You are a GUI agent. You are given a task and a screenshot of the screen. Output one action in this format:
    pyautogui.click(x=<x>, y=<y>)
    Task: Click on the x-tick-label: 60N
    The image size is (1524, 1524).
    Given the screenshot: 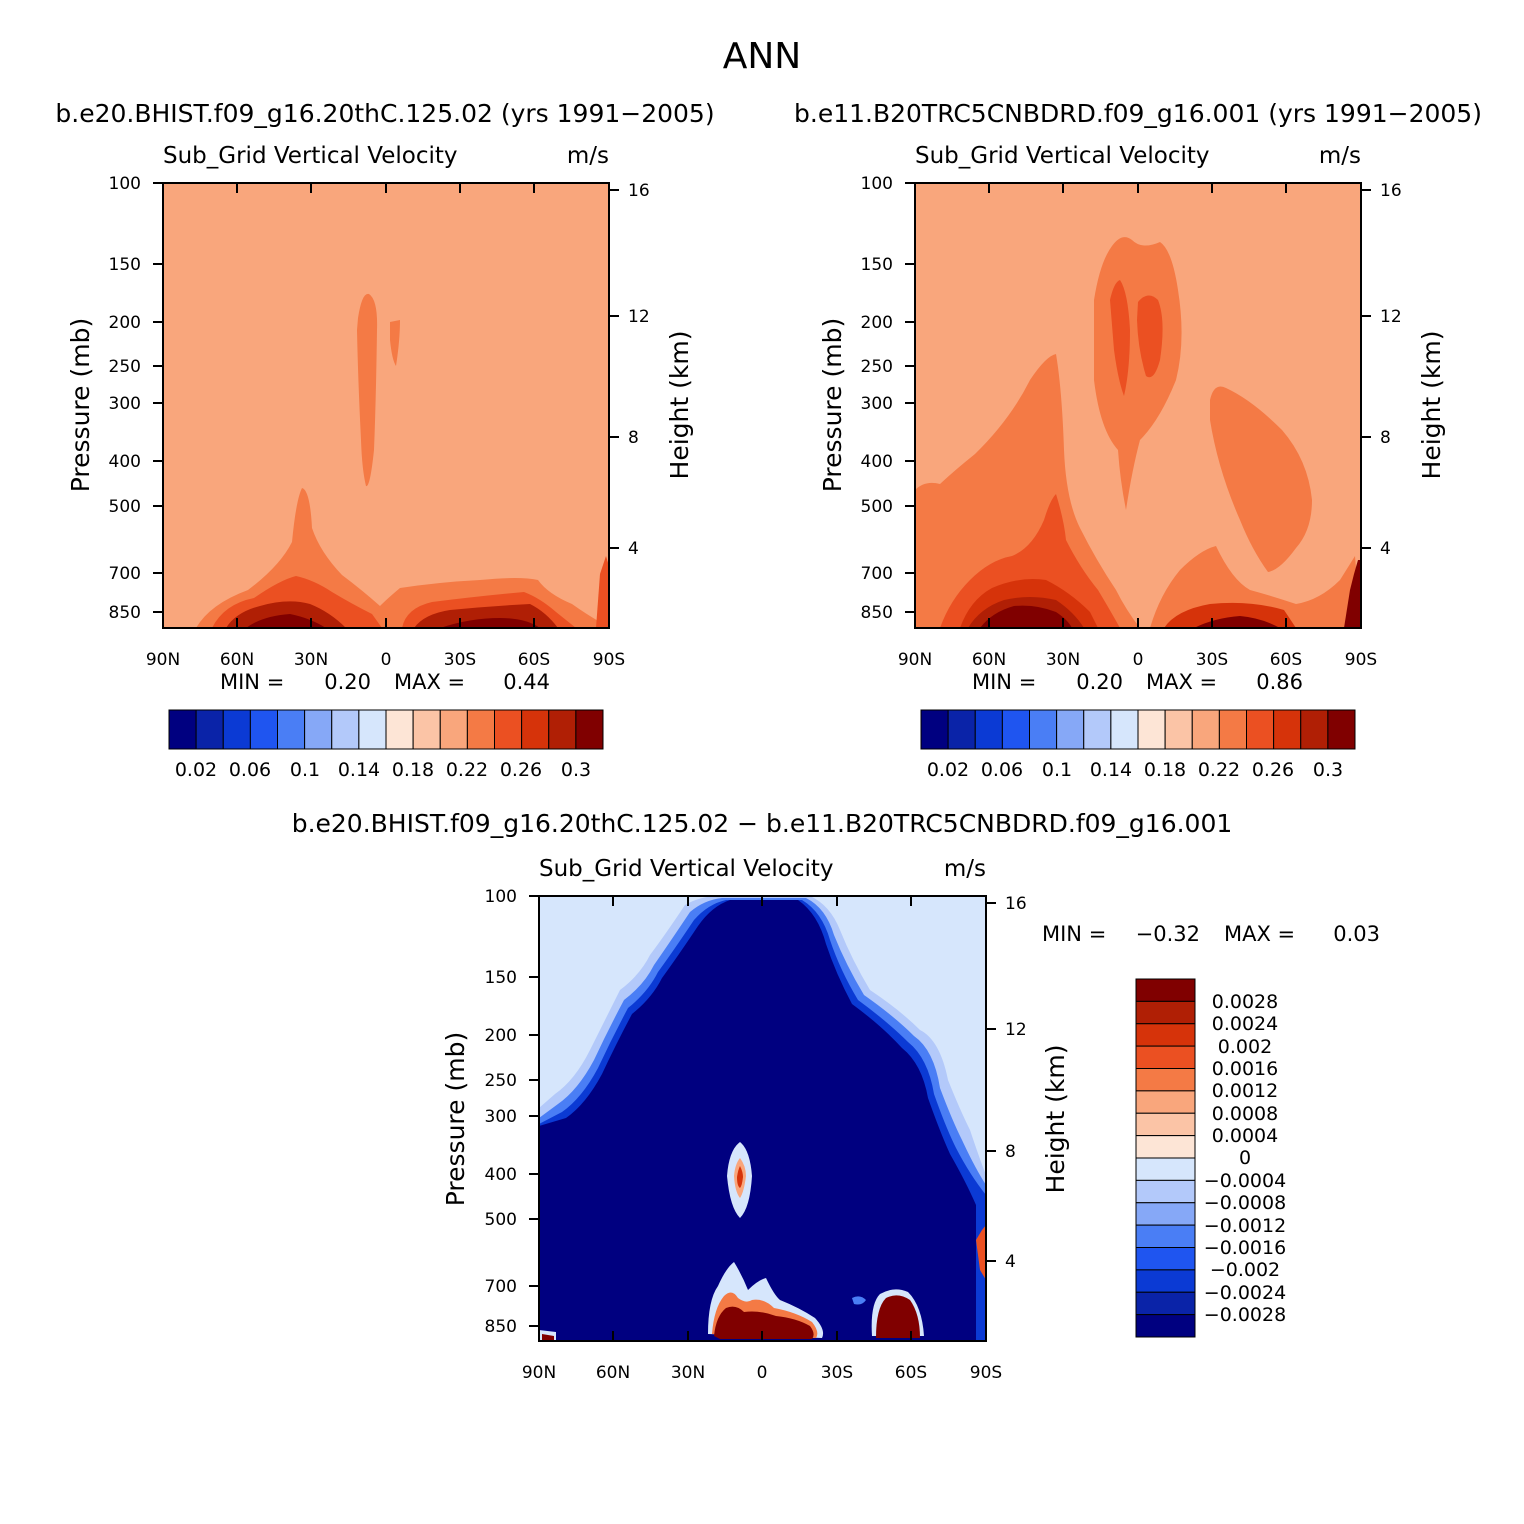 What is the action you would take?
    pyautogui.click(x=613, y=1373)
    